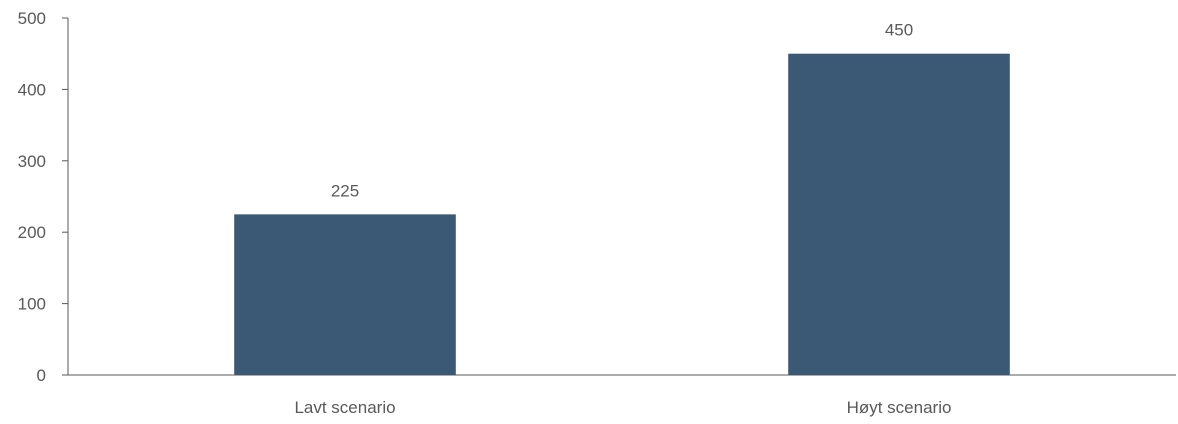  Describe the element at coordinates (899, 30) in the screenshot. I see `data-label: 450` at that location.